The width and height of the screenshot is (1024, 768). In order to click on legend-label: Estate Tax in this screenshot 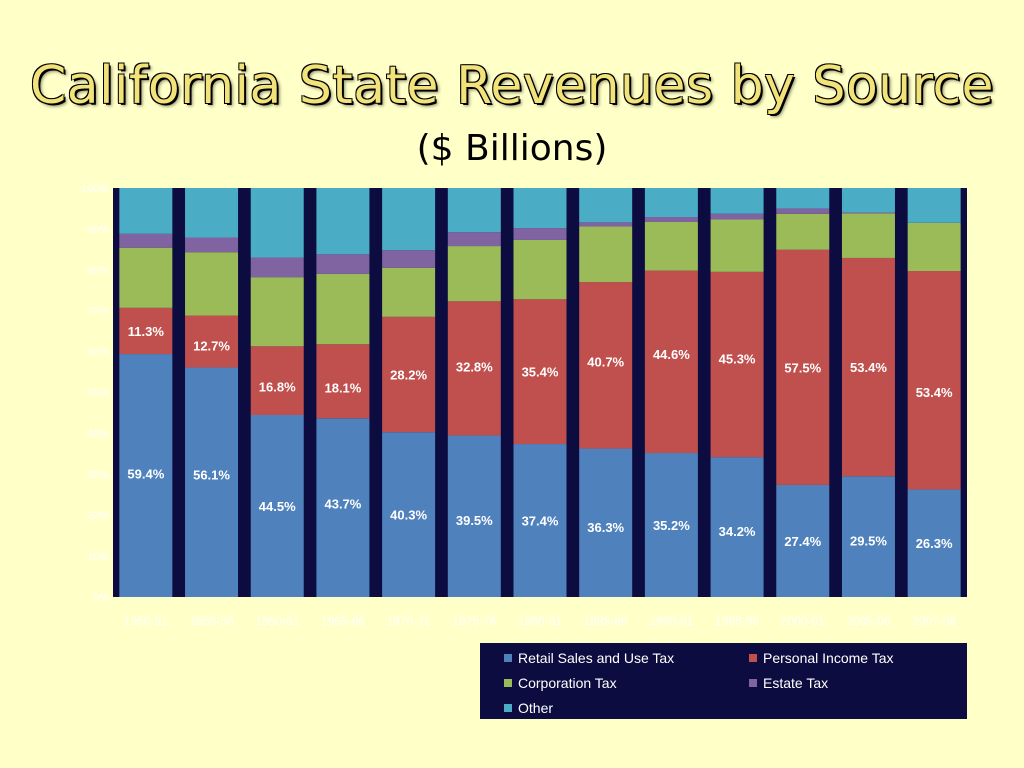, I will do `click(796, 683)`.